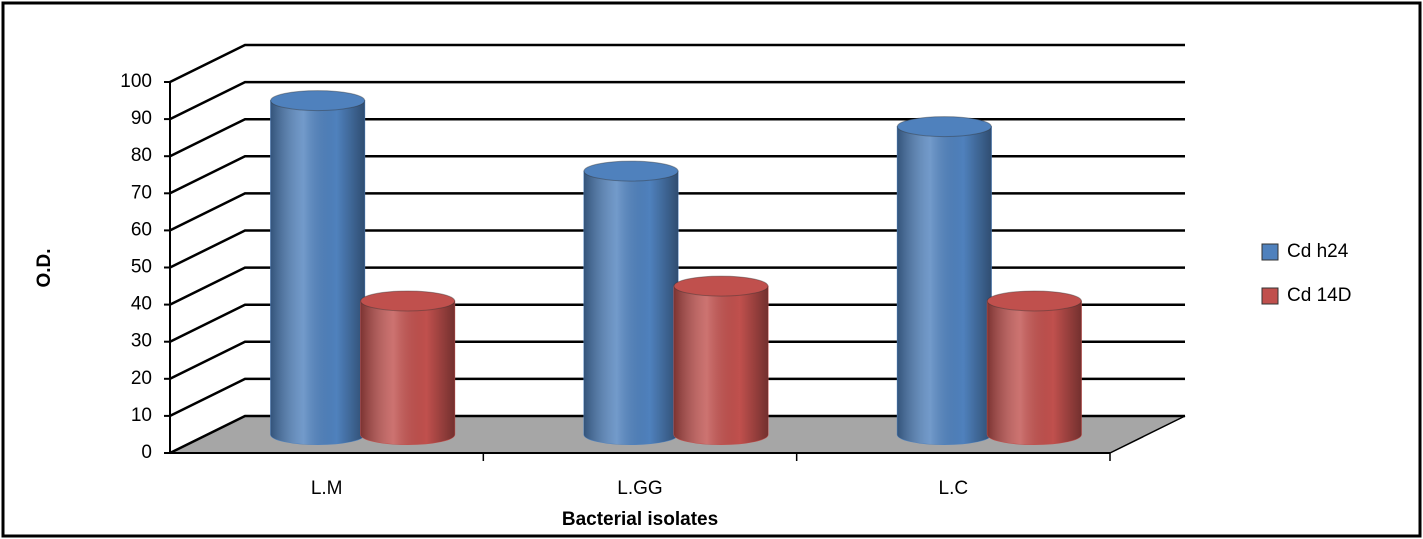 This screenshot has width=1423, height=539. Describe the element at coordinates (141, 304) in the screenshot. I see `y-tick-label: 40` at that location.